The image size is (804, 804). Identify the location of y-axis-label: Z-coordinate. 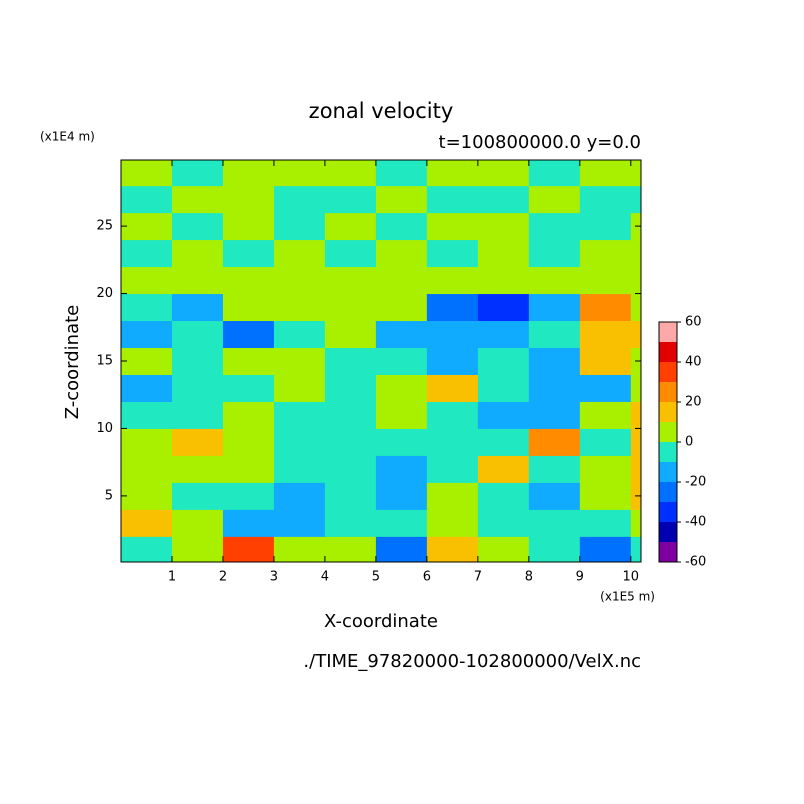
(72, 362).